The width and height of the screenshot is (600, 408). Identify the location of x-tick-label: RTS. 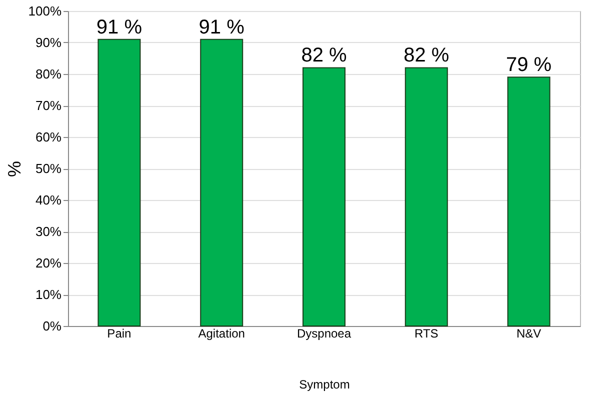
(426, 333).